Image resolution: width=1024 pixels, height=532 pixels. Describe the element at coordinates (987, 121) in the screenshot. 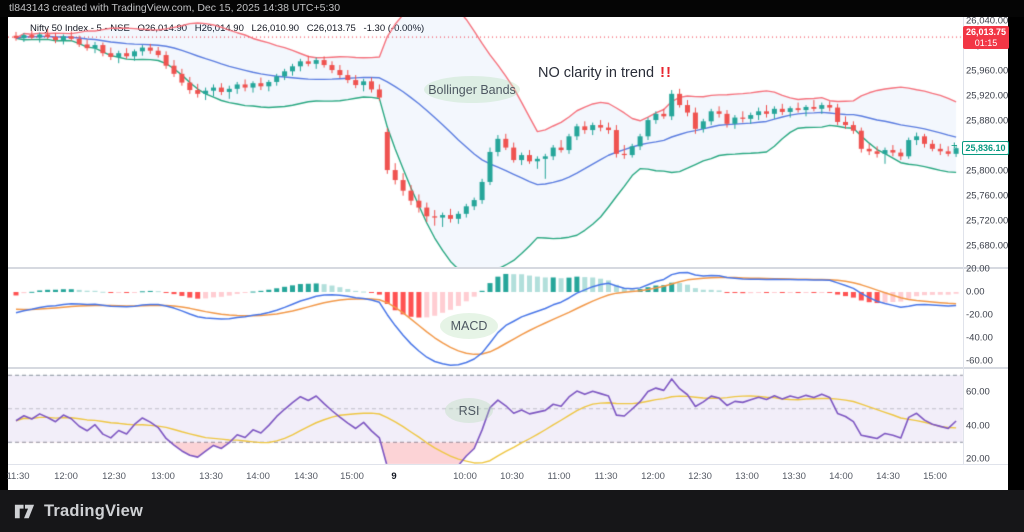

I see `axis-tick-label: 25,880.00` at that location.